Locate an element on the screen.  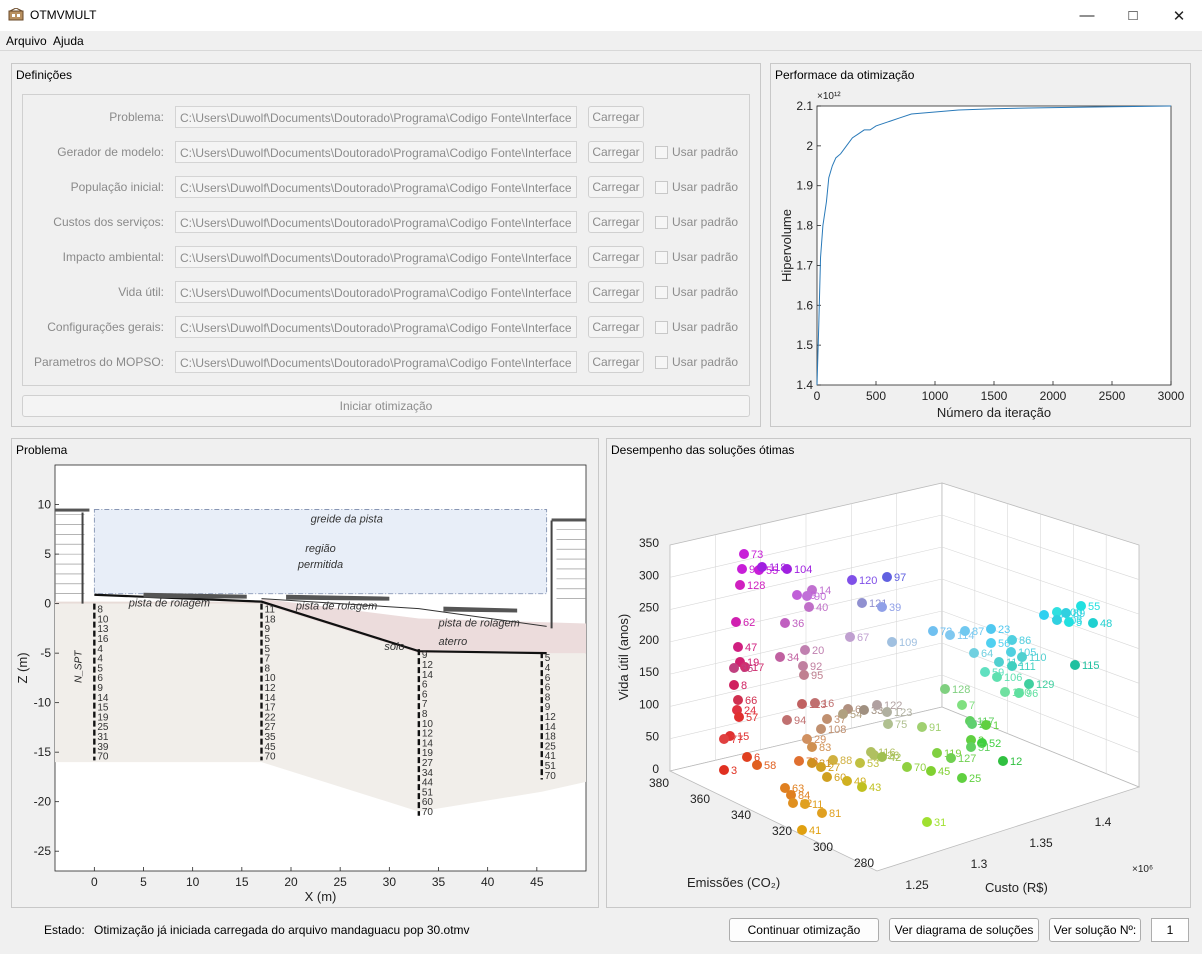
allowed-region is located at coordinates (320, 552).